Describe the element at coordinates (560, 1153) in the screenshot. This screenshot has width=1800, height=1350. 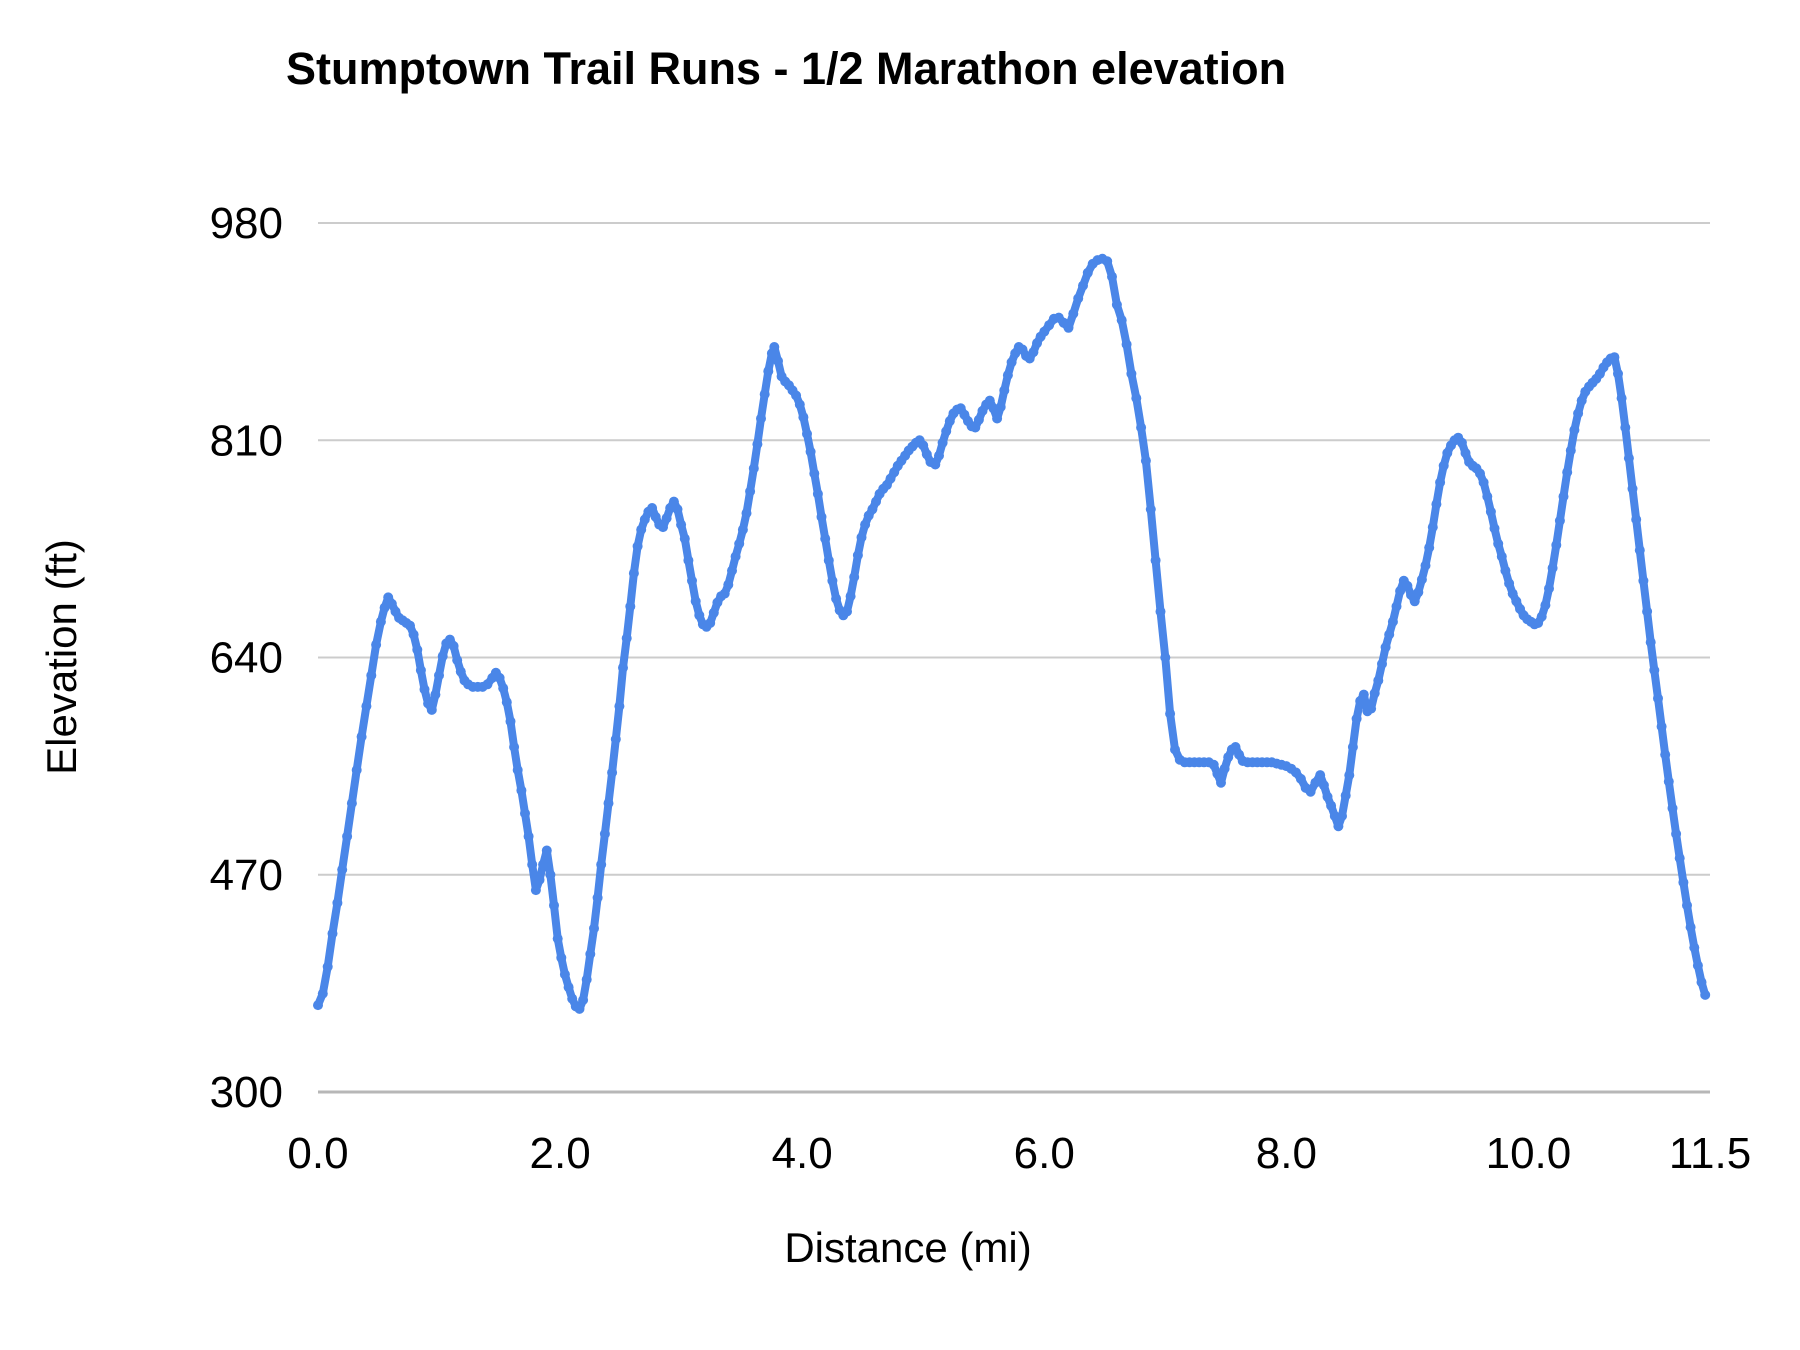
I see `x-tick-label: 2.0` at that location.